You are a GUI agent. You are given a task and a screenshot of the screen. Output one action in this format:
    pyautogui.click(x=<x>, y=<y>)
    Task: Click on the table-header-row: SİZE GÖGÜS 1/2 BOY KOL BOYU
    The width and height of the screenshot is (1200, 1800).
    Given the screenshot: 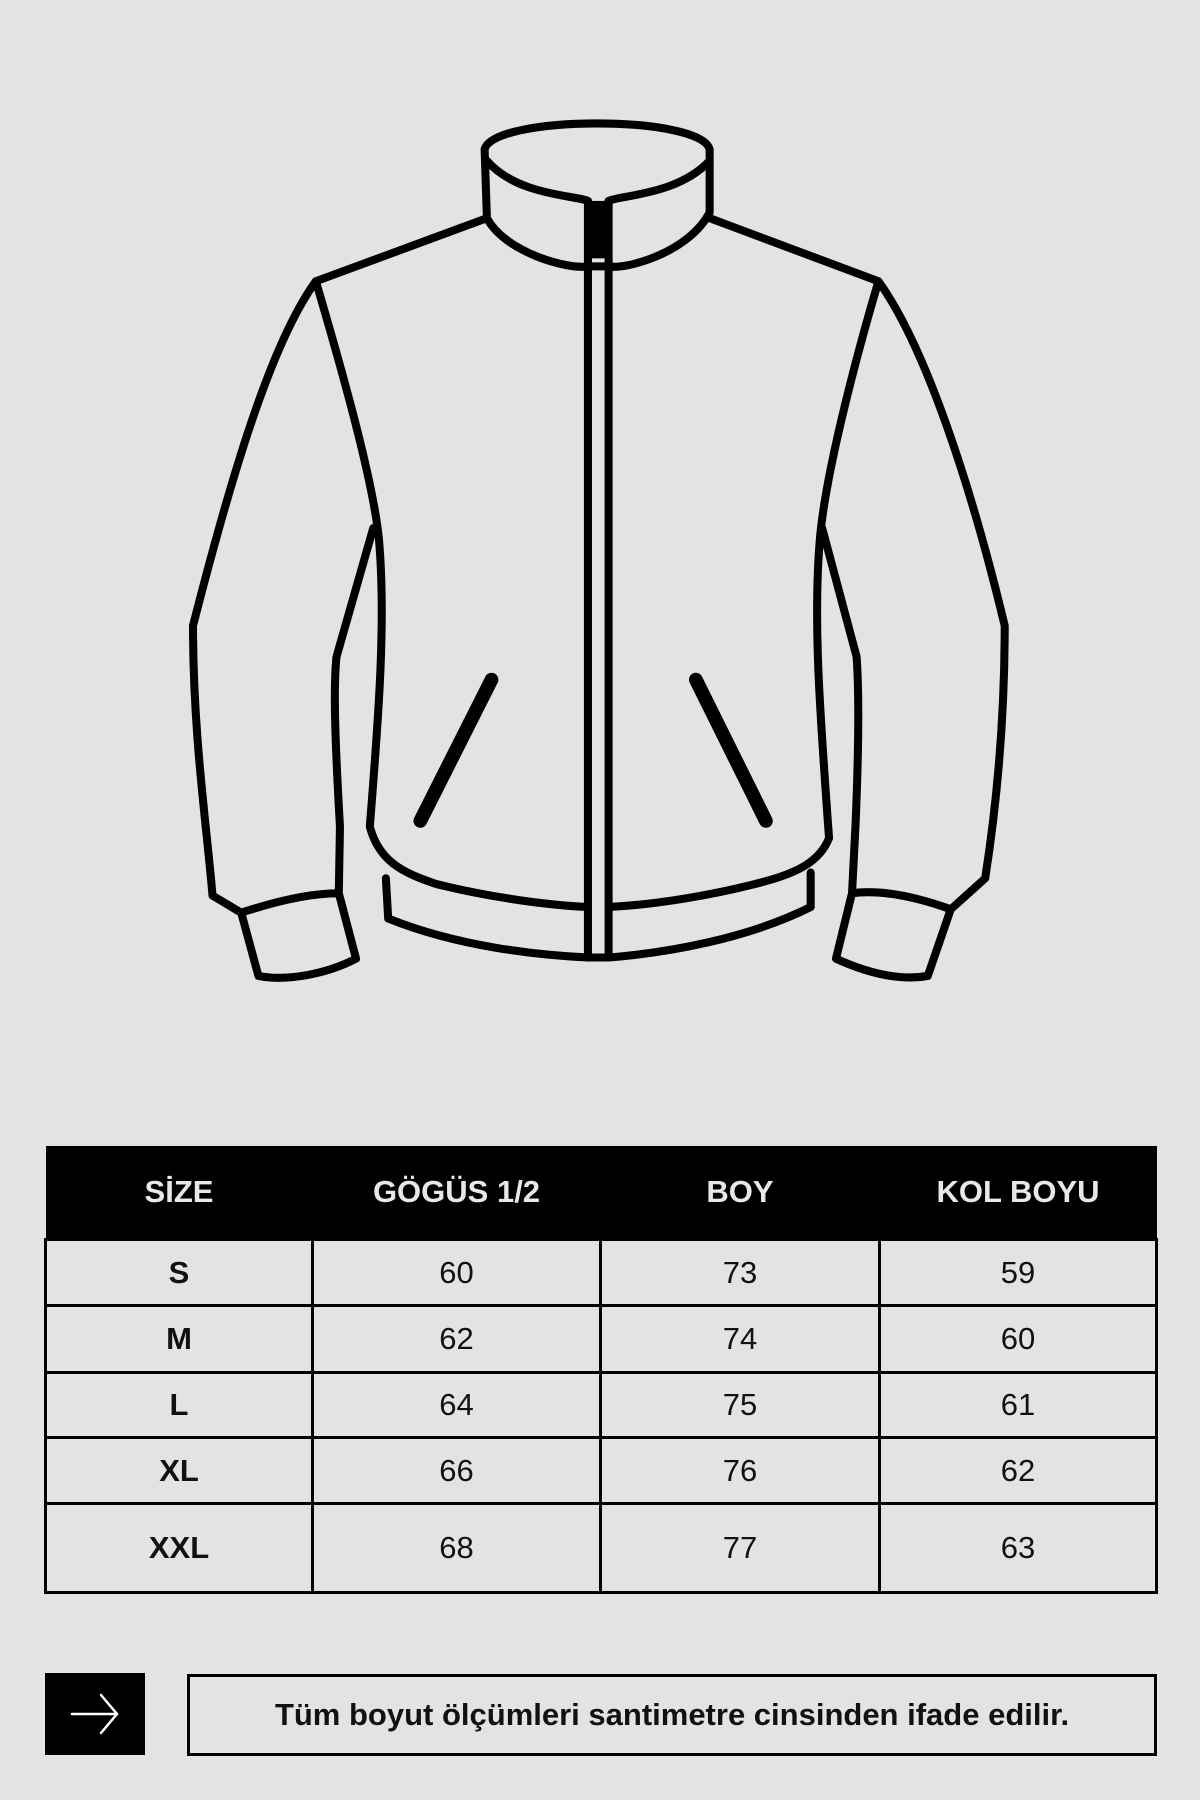 What is the action you would take?
    pyautogui.click(x=601, y=1193)
    